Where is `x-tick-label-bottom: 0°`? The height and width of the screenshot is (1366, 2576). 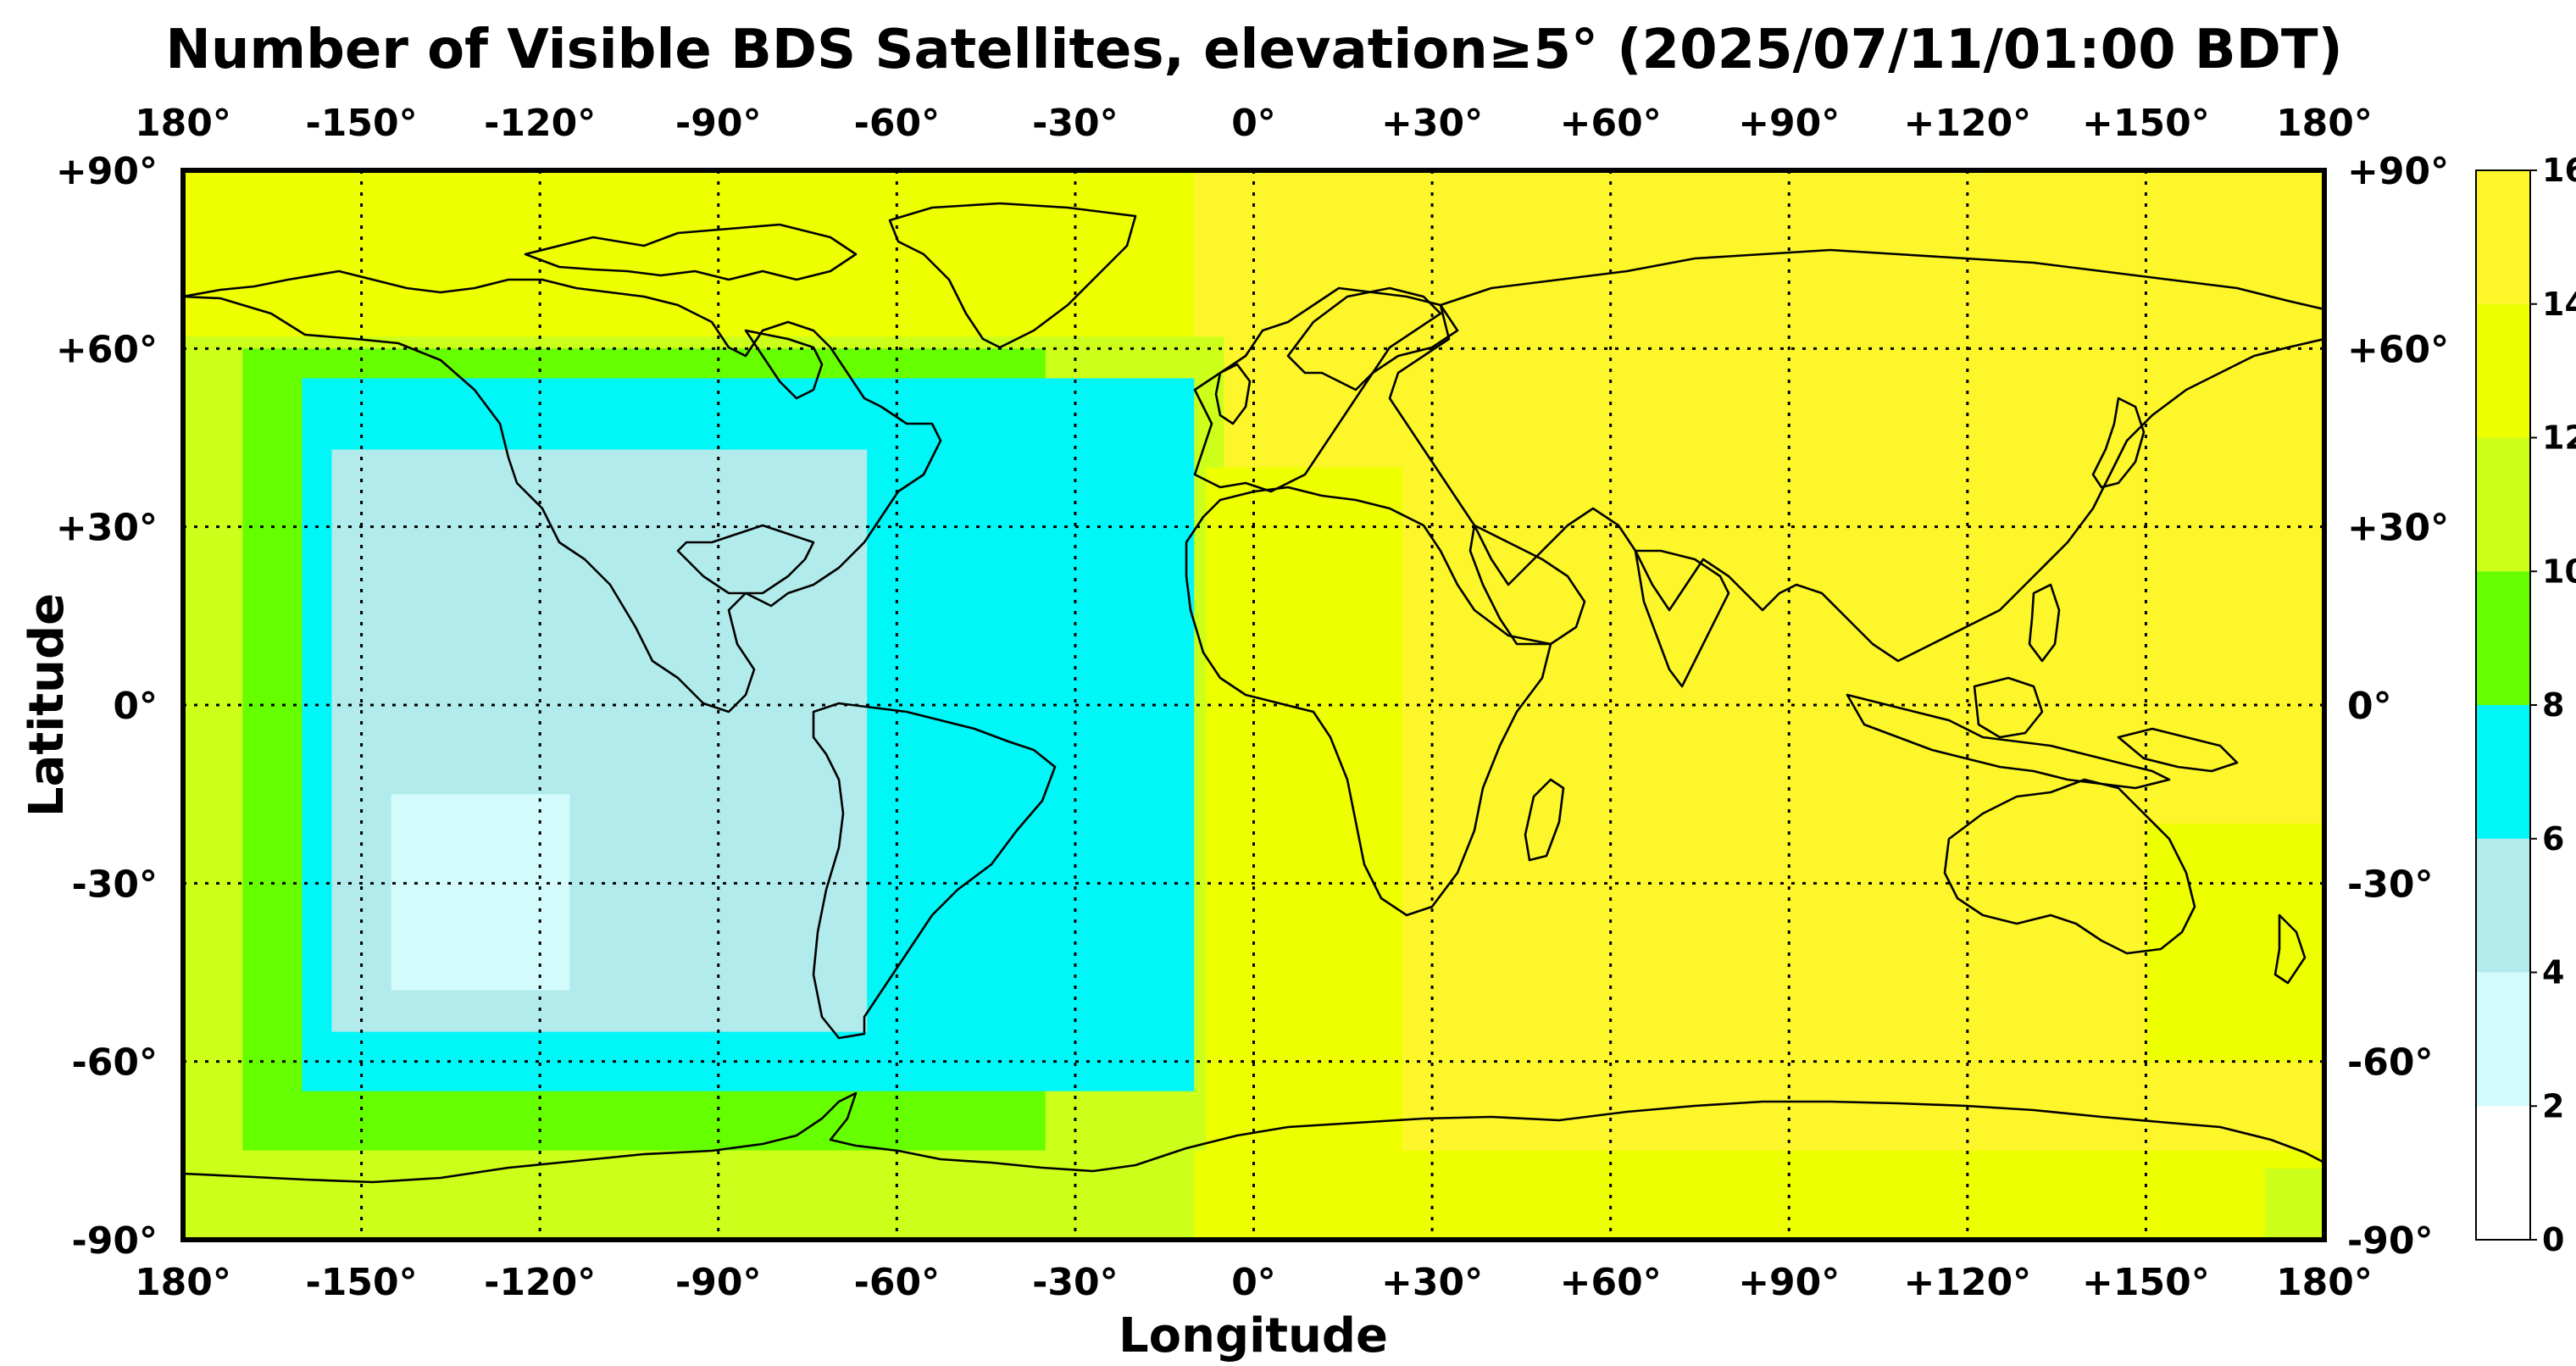 x-tick-label-bottom: 0° is located at coordinates (1253, 1282).